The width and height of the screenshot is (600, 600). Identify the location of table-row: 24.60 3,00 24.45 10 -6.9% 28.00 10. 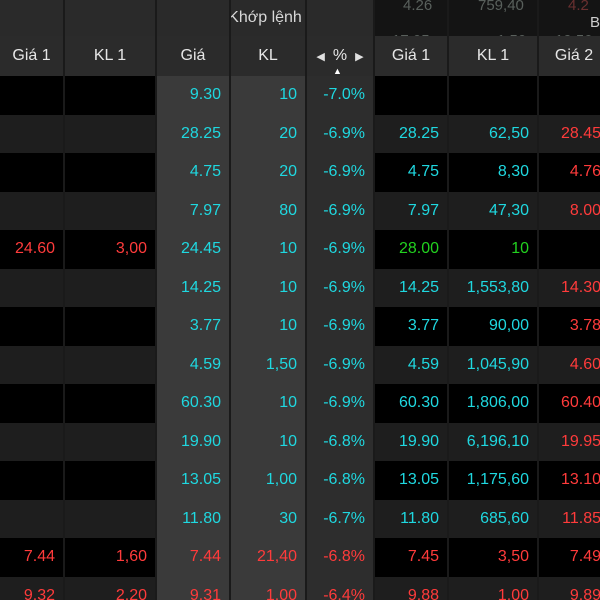
(300, 249).